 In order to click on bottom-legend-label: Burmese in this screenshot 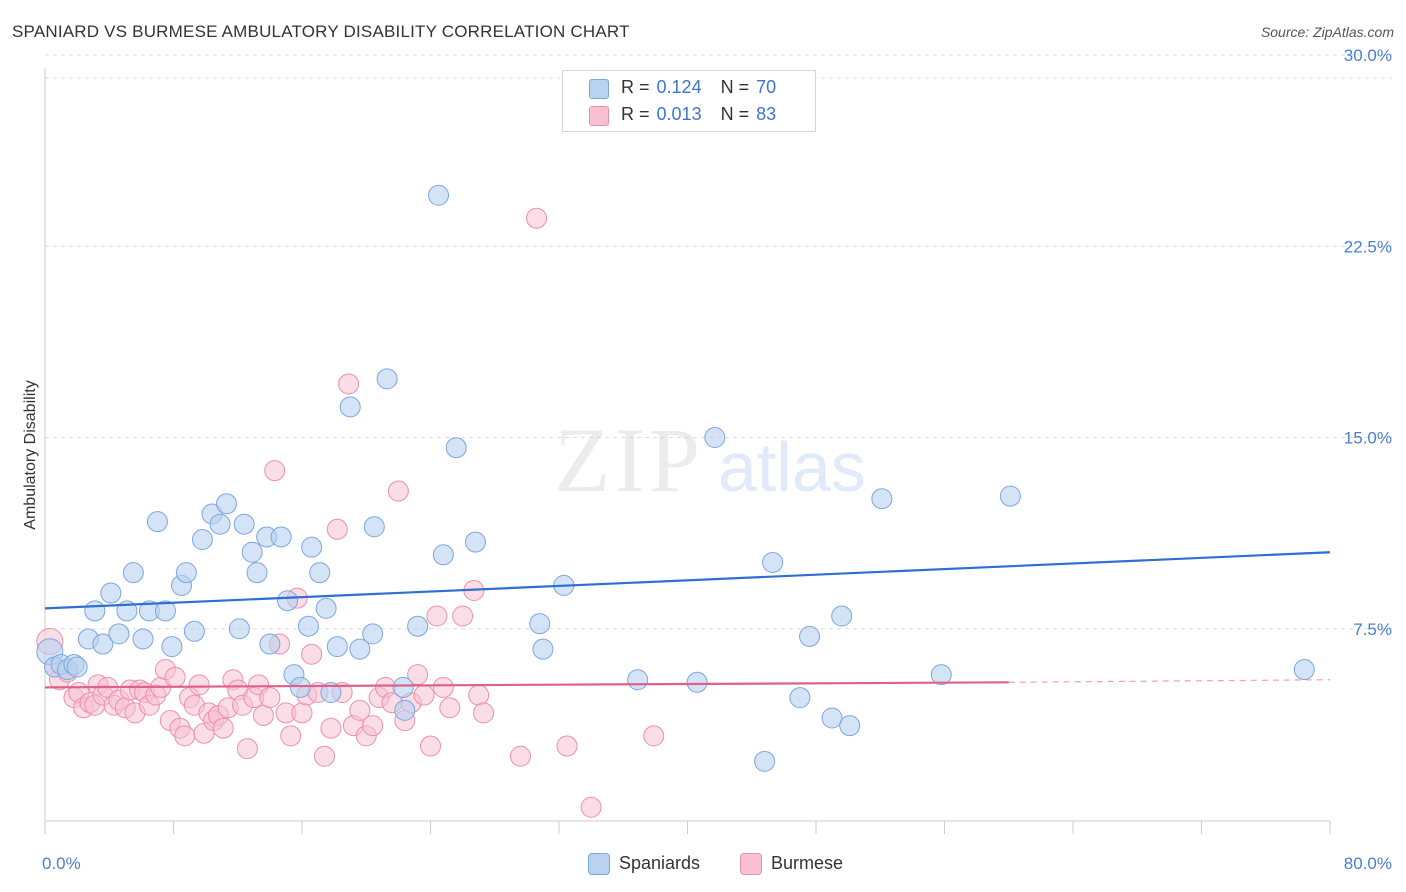, I will do `click(807, 863)`.